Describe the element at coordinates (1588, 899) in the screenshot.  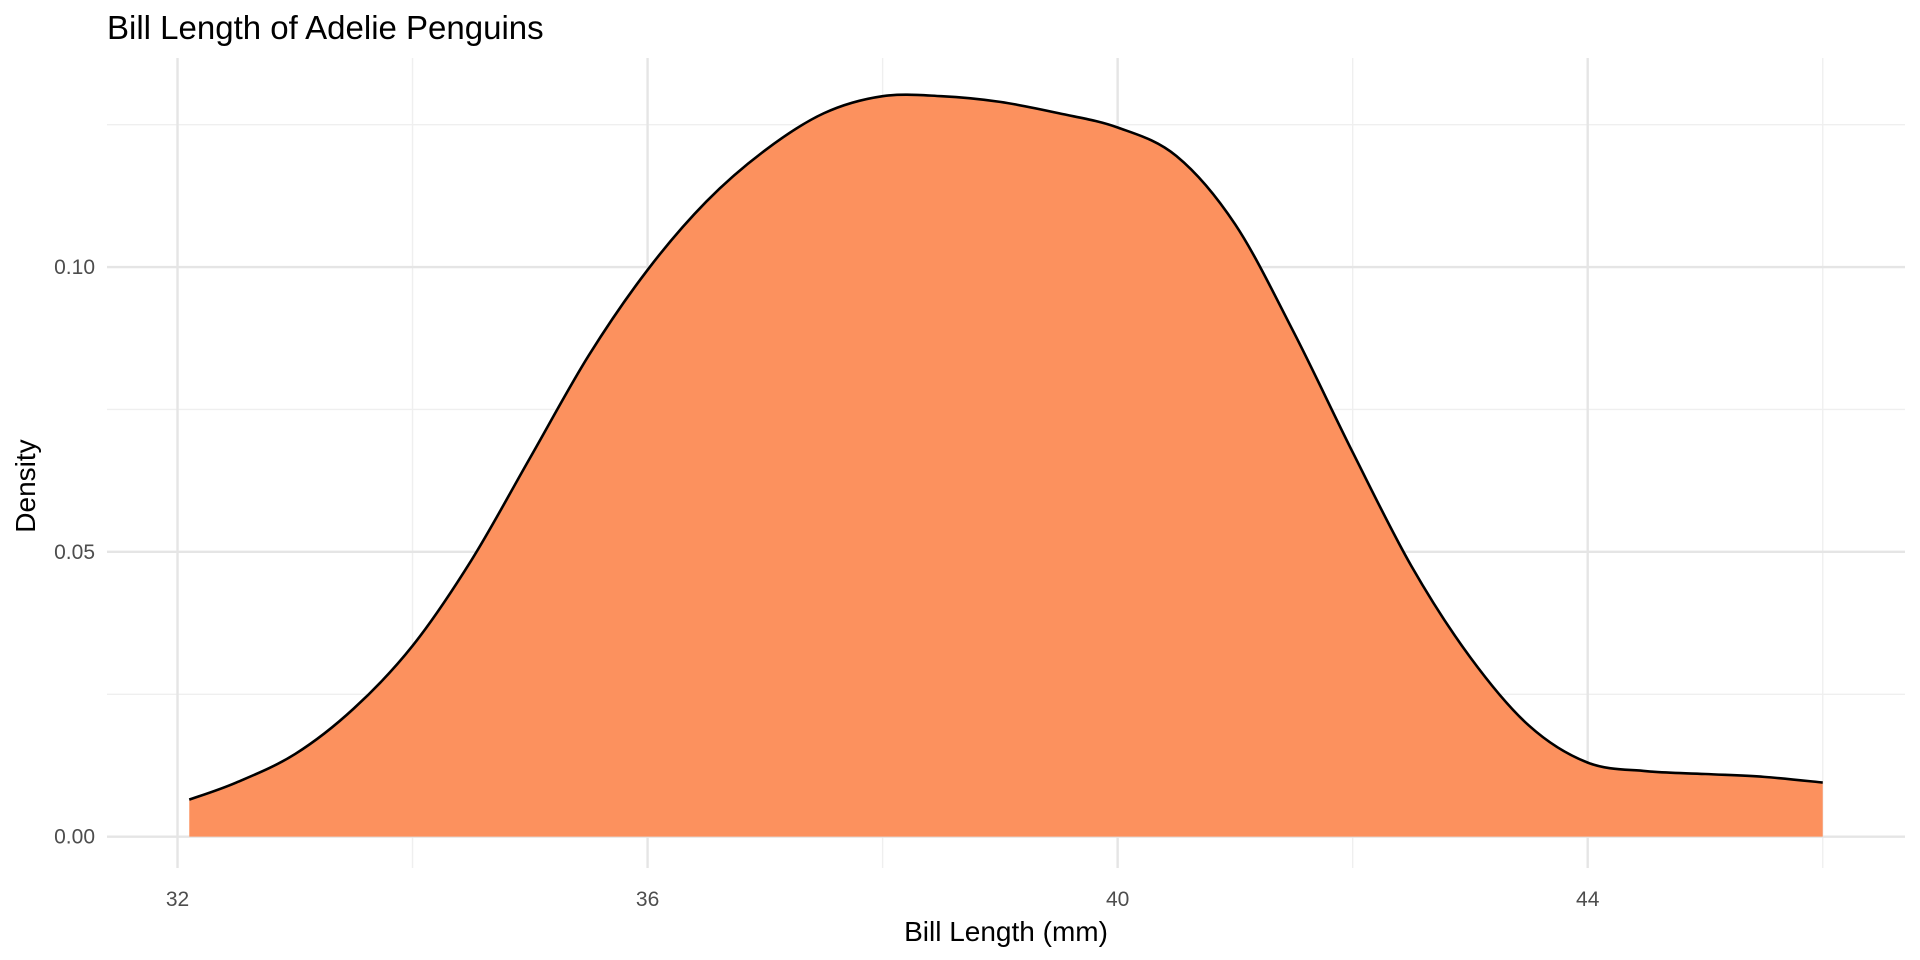
I see `x-tick-label: 44` at that location.